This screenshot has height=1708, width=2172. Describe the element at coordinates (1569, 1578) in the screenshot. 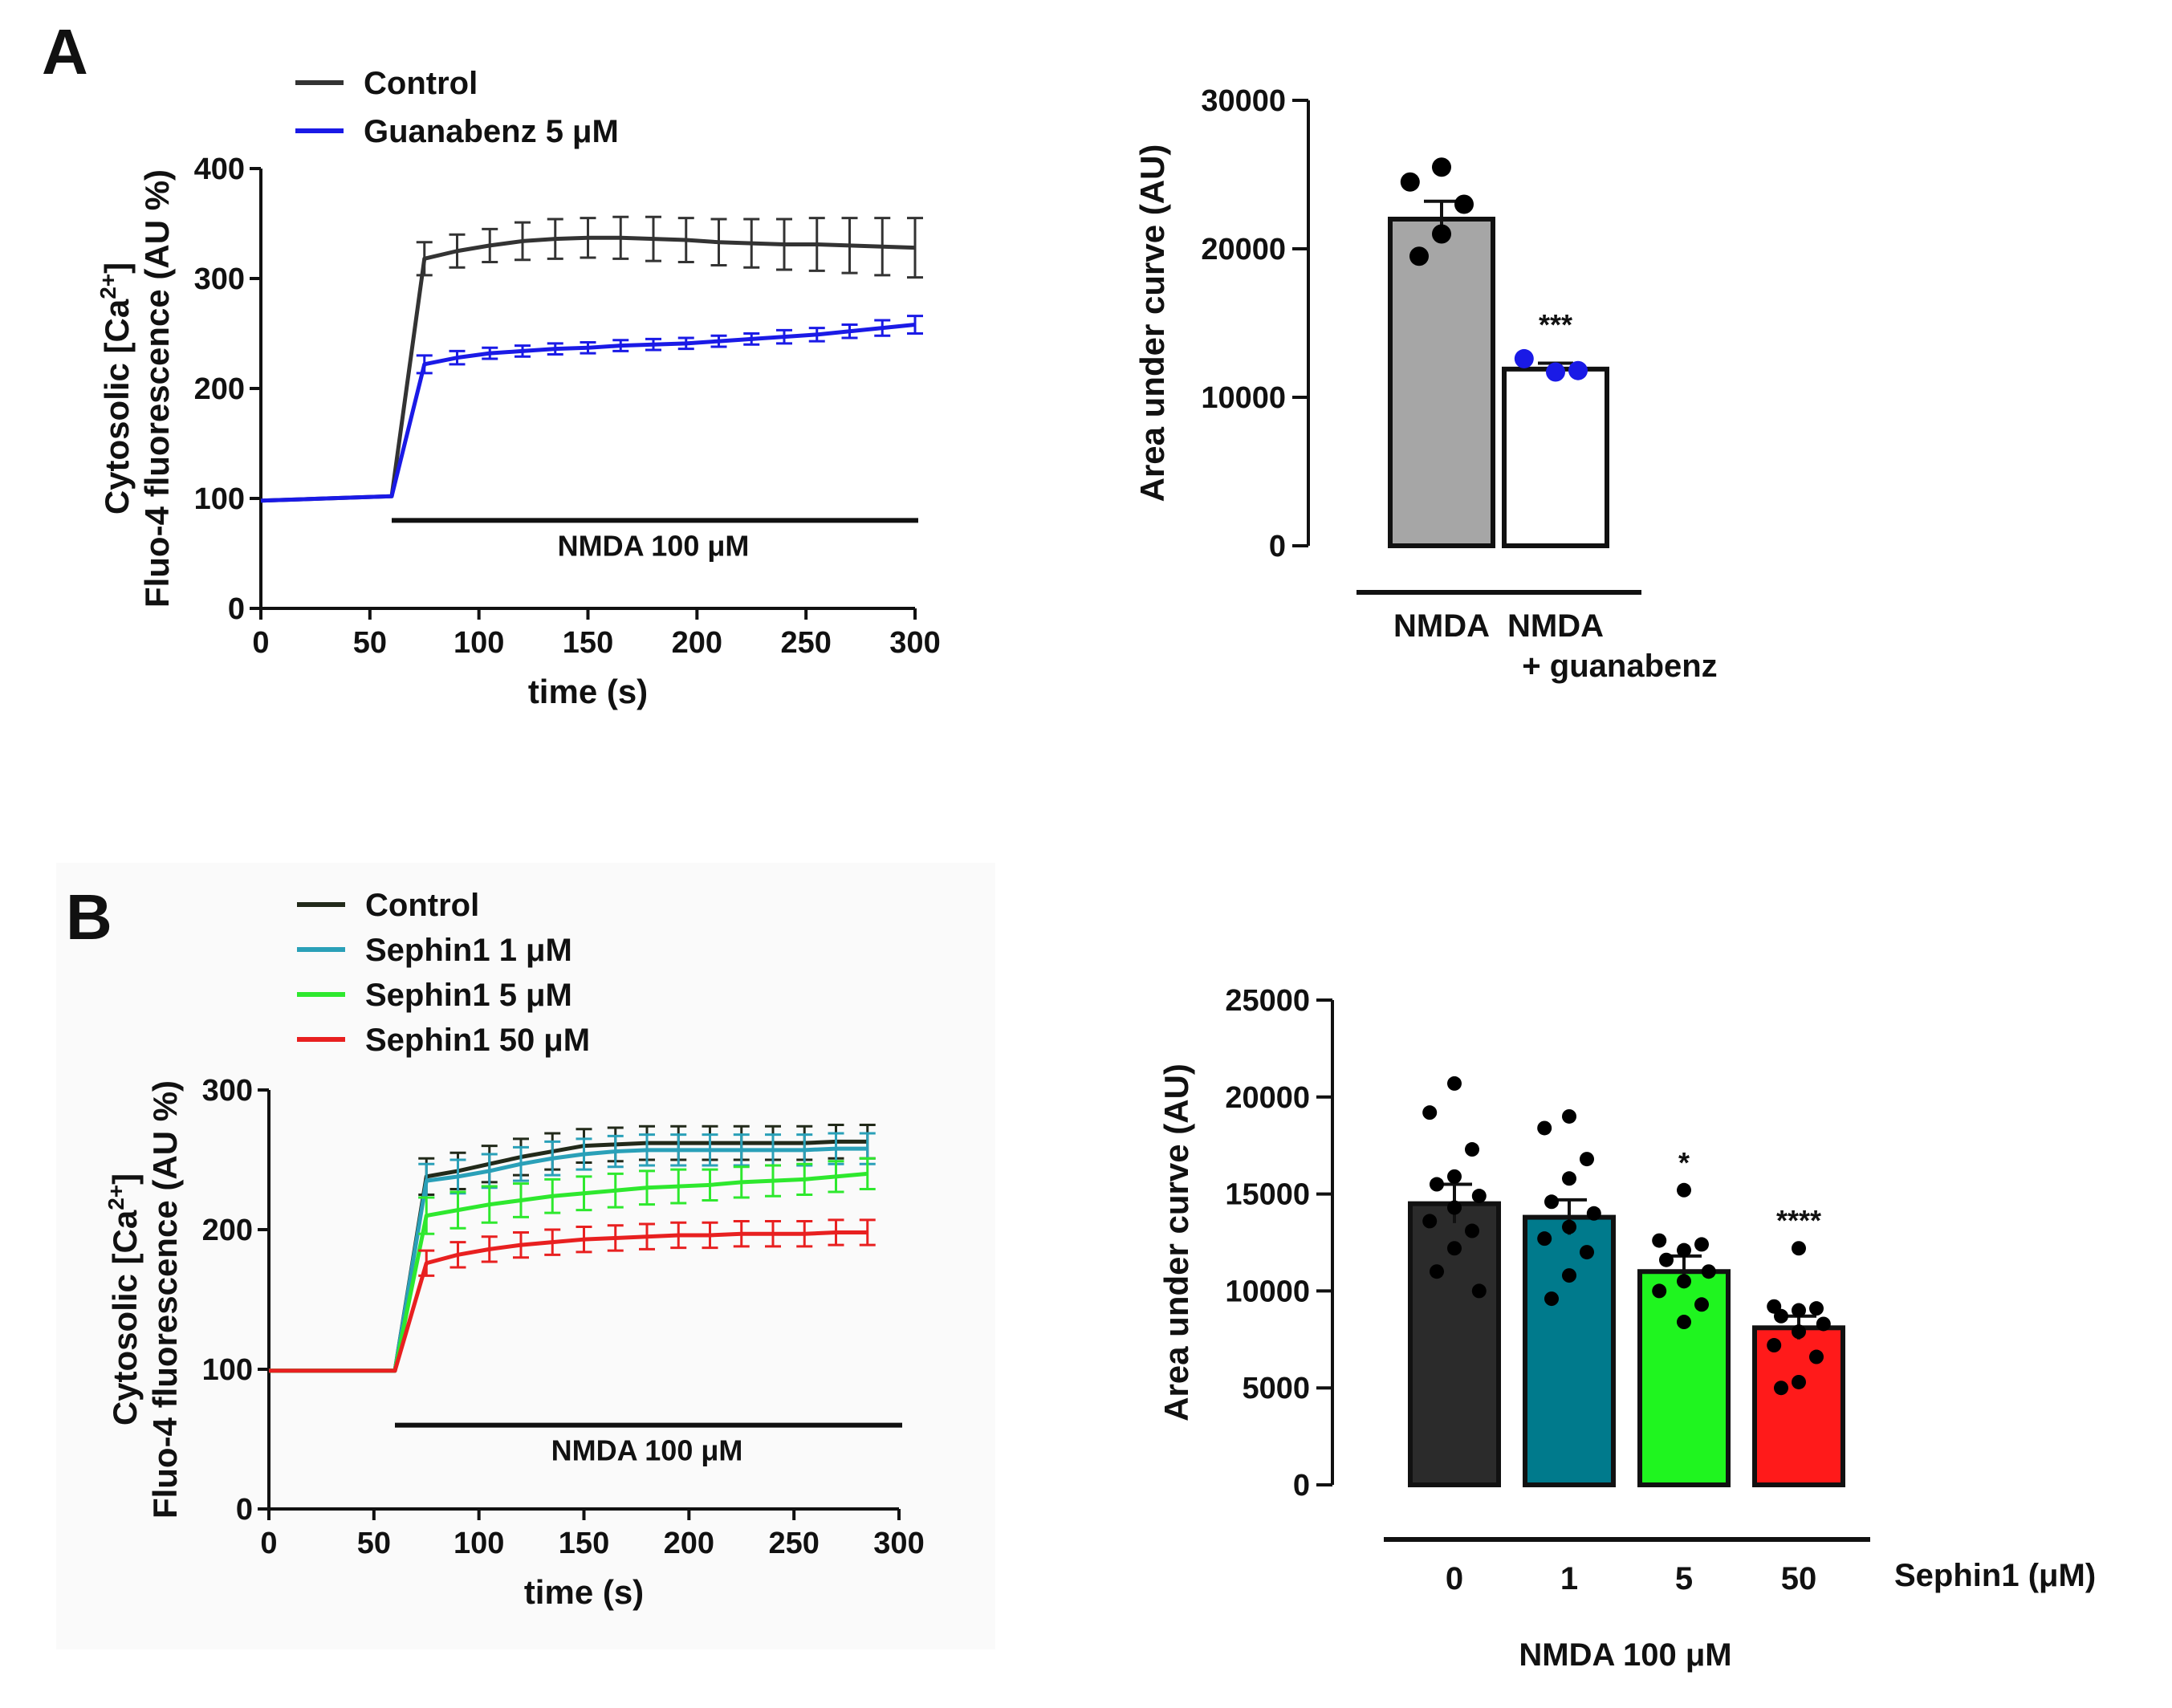

I see `category-label-1: 1` at that location.